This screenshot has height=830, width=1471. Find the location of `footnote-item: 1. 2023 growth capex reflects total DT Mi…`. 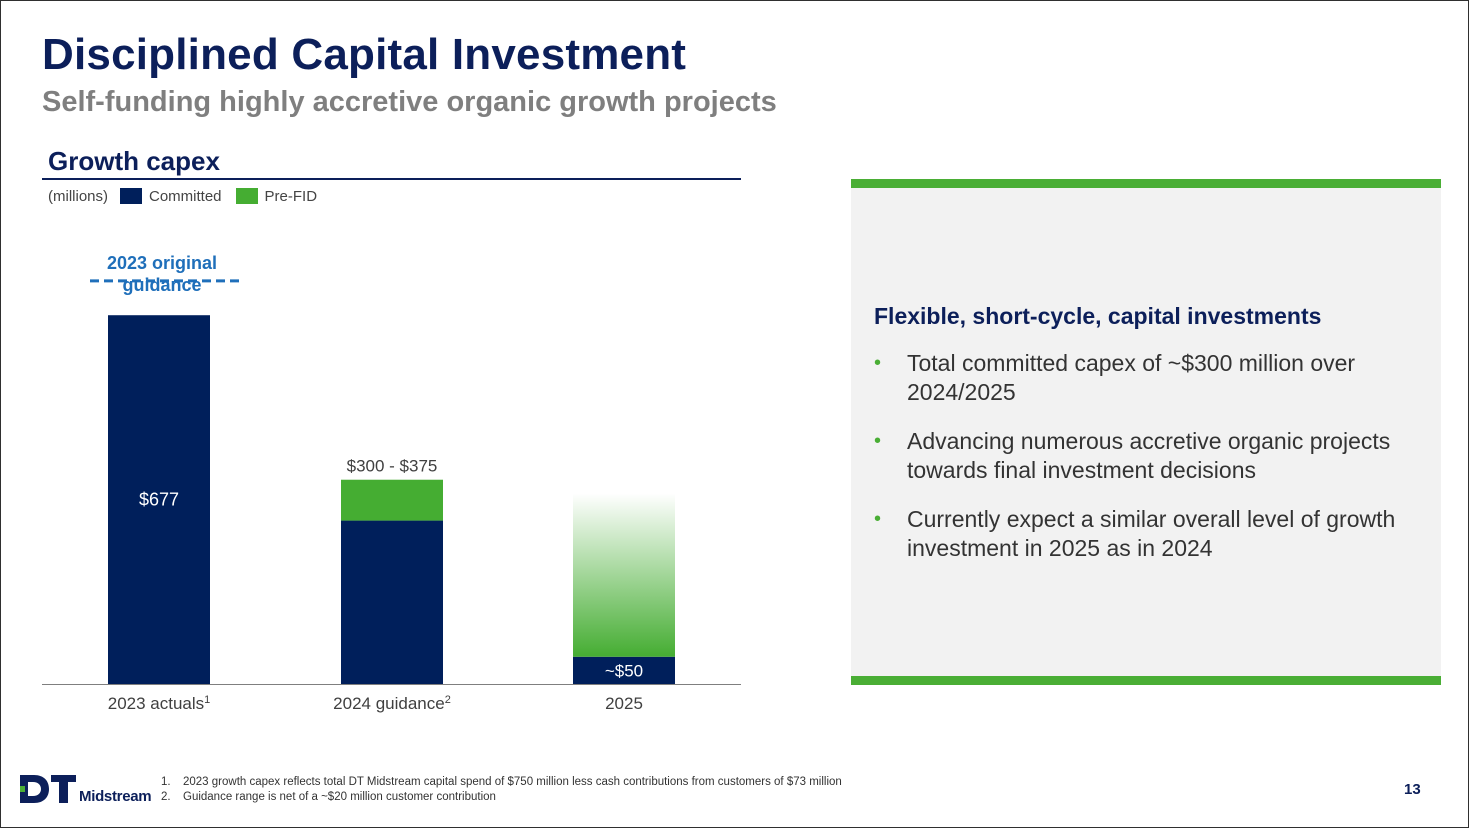

footnote-item: 1. 2023 growth capex reflects total DT Mi… is located at coordinates (501, 782).